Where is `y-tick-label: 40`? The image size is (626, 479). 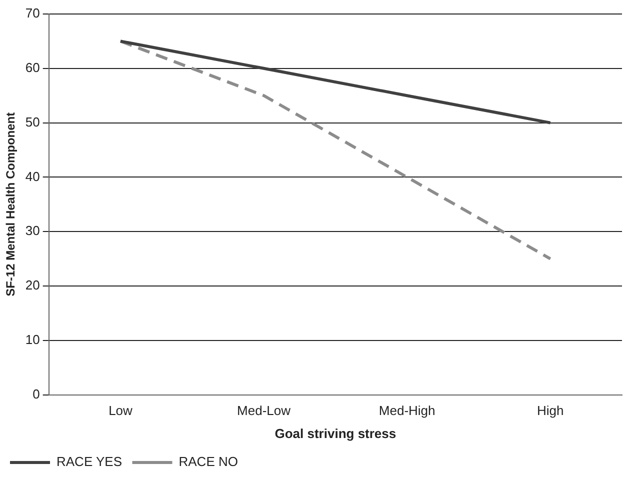
y-tick-label: 40 is located at coordinates (32, 176).